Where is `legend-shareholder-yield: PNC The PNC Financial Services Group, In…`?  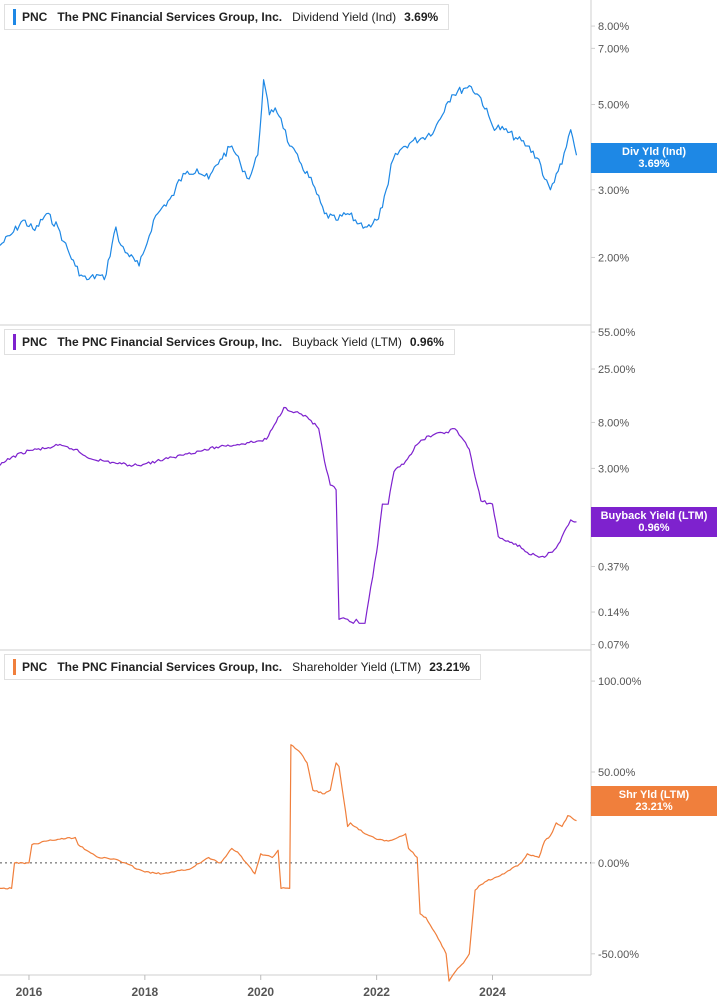
legend-shareholder-yield: PNC The PNC Financial Services Group, In… is located at coordinates (242, 667).